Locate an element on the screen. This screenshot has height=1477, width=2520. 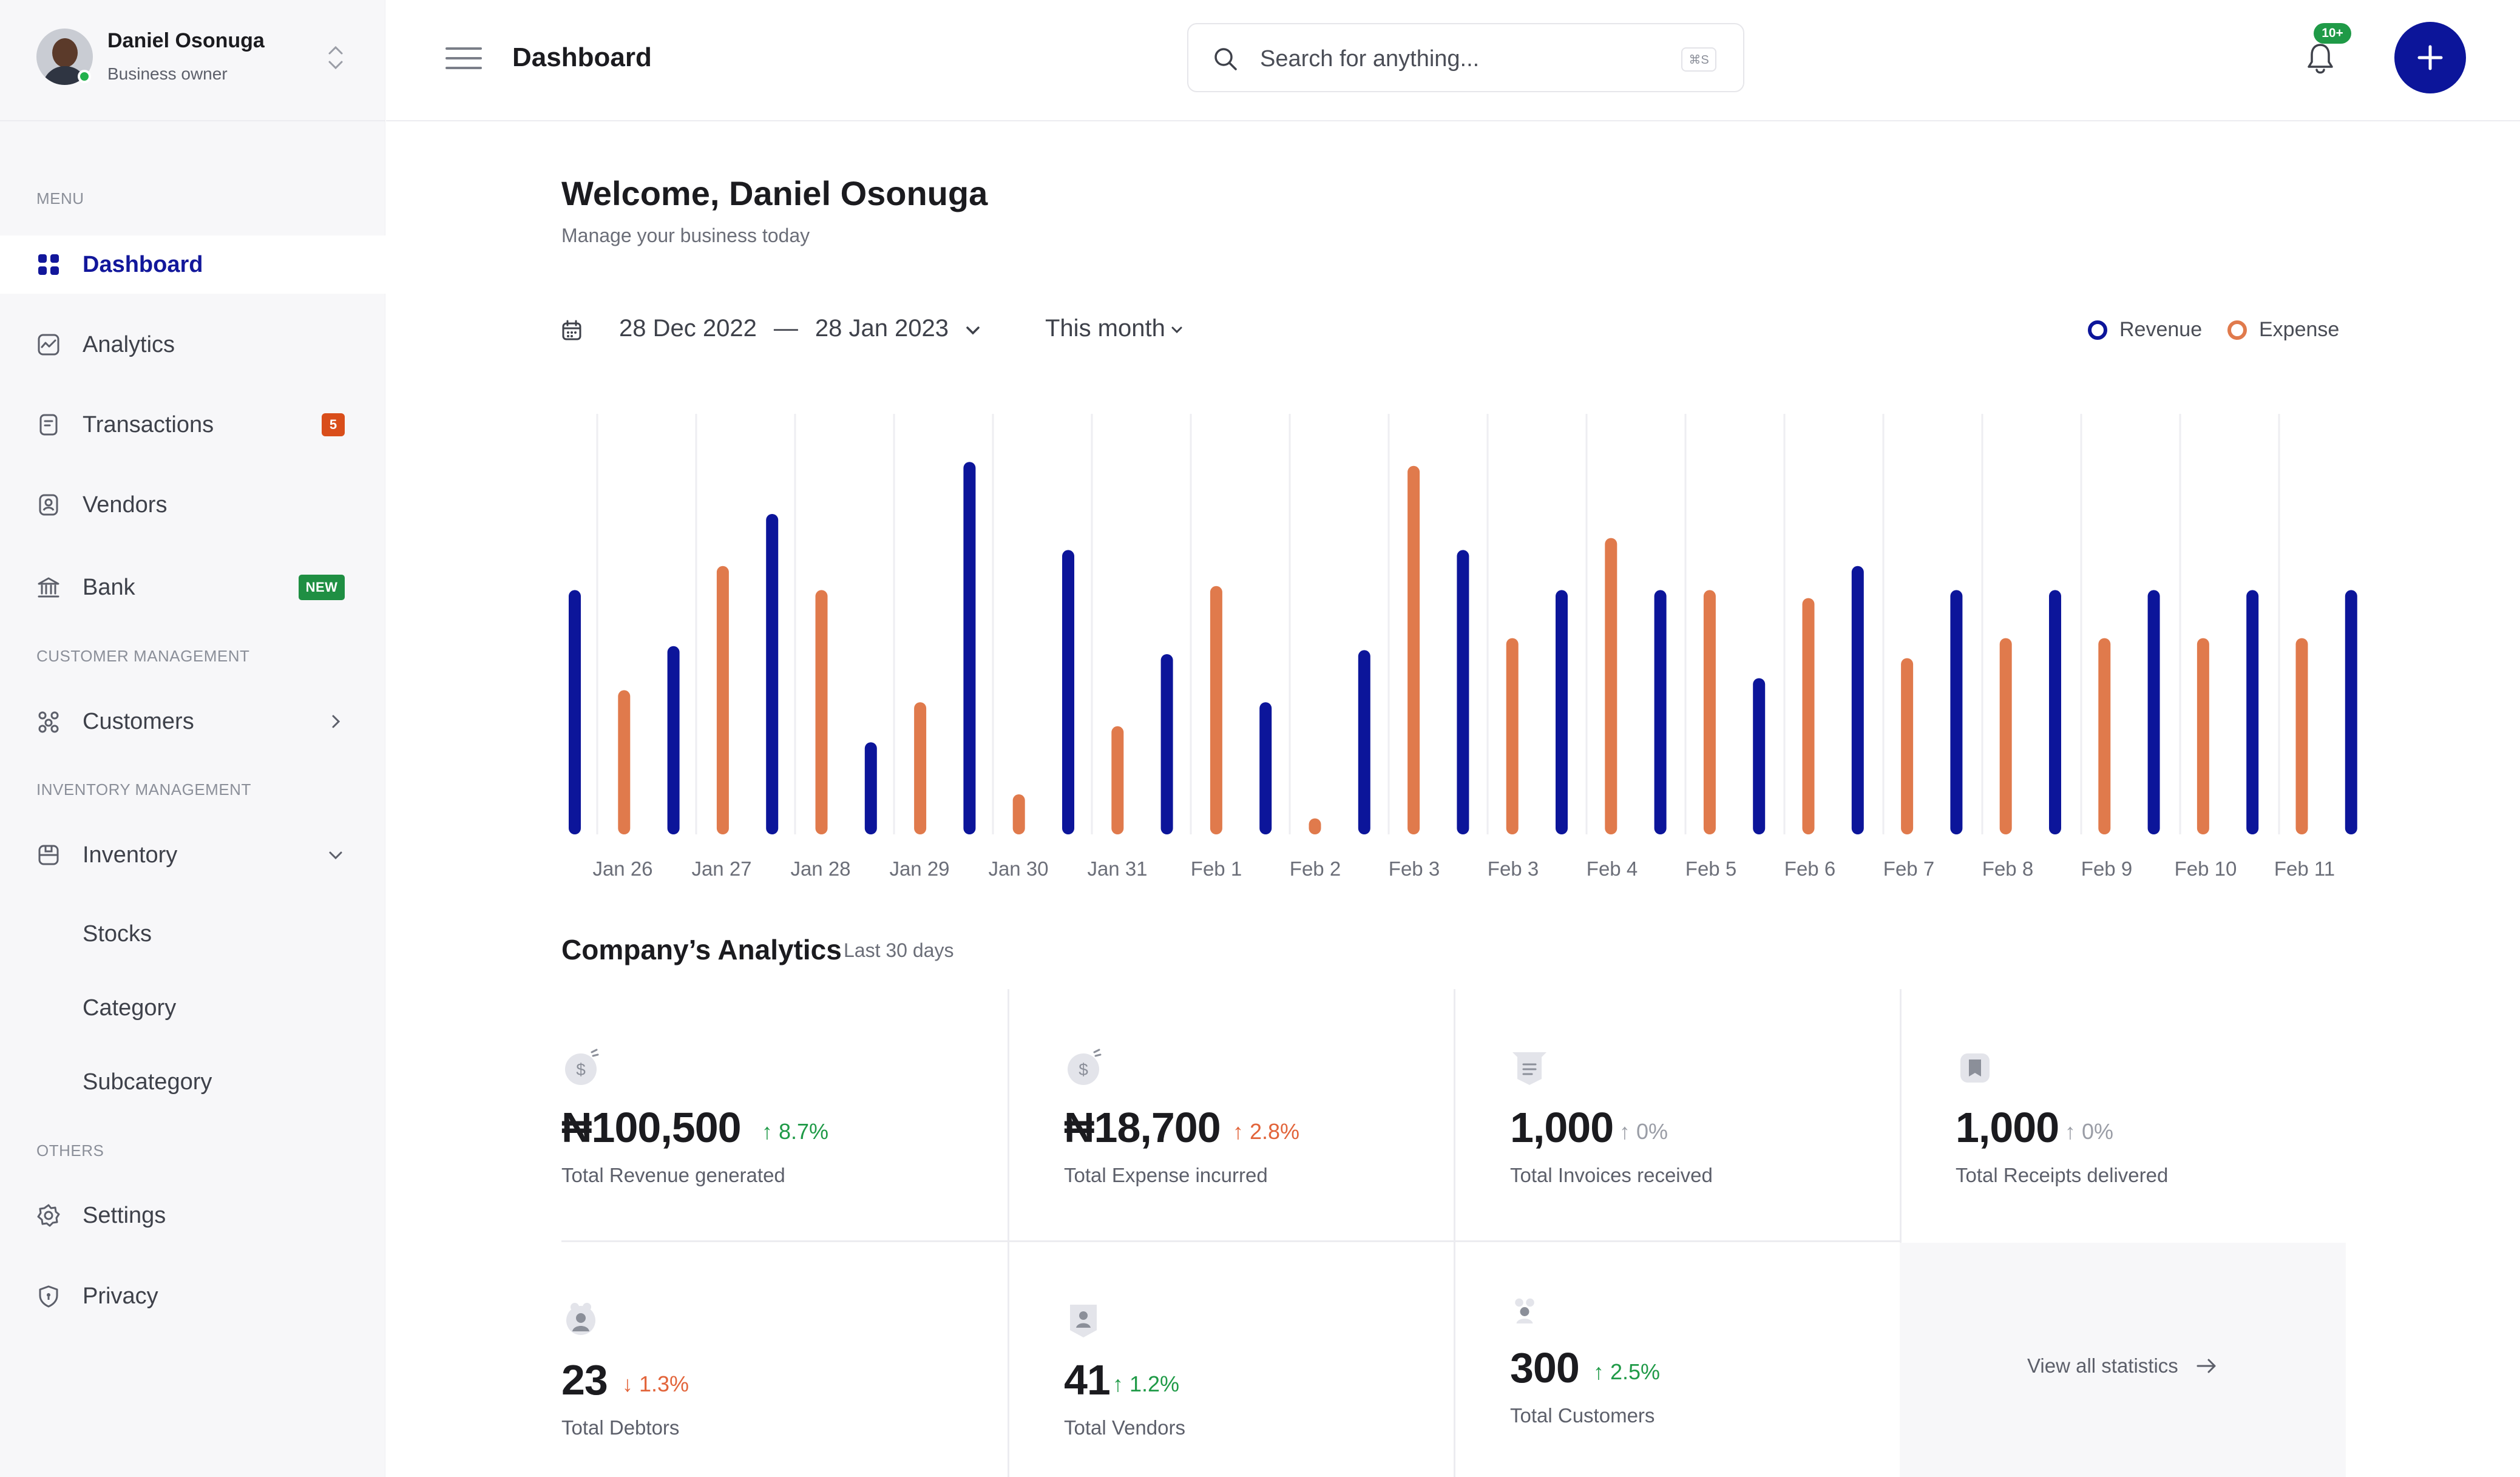
sidebar-subitem-stocks: Stocks is located at coordinates (117, 934).